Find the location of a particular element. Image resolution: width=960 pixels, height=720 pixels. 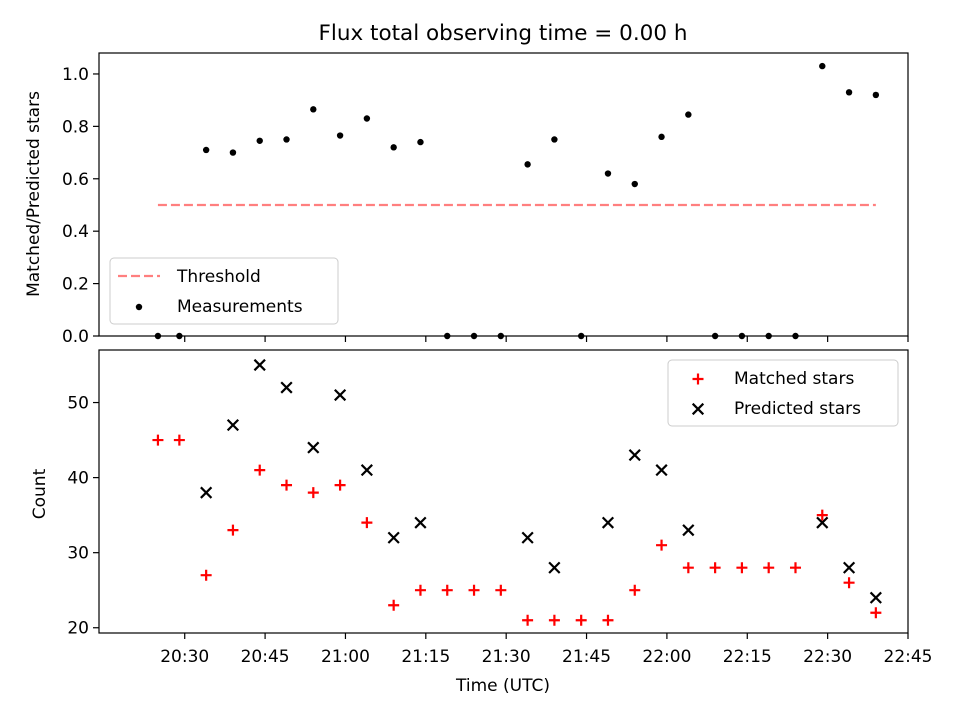

top-legend: Threshold Measurements is located at coordinates (224, 291).